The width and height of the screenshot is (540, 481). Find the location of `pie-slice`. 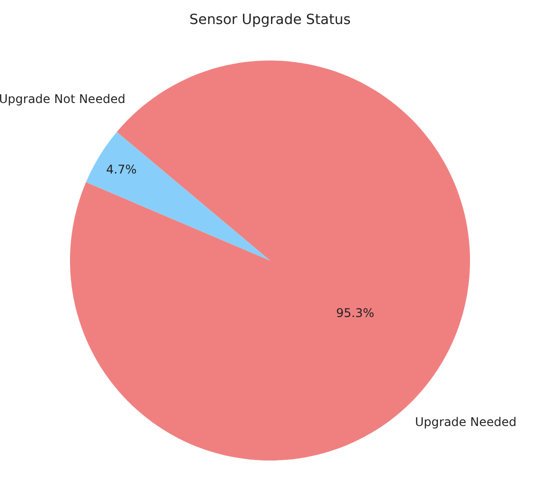

pie-slice is located at coordinates (178, 196).